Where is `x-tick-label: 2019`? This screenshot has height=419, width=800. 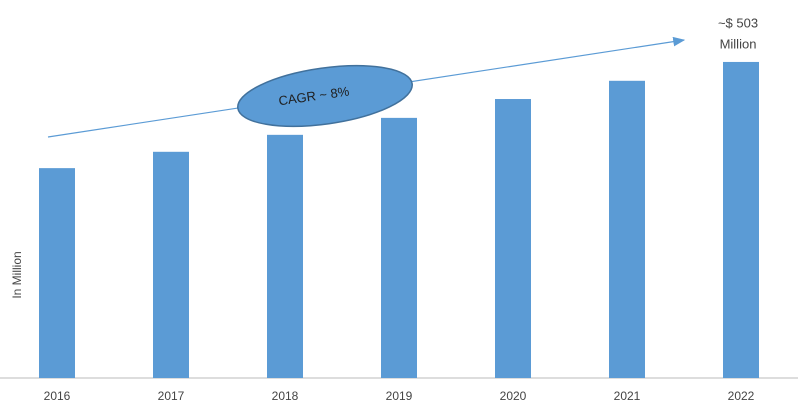
x-tick-label: 2019 is located at coordinates (399, 396).